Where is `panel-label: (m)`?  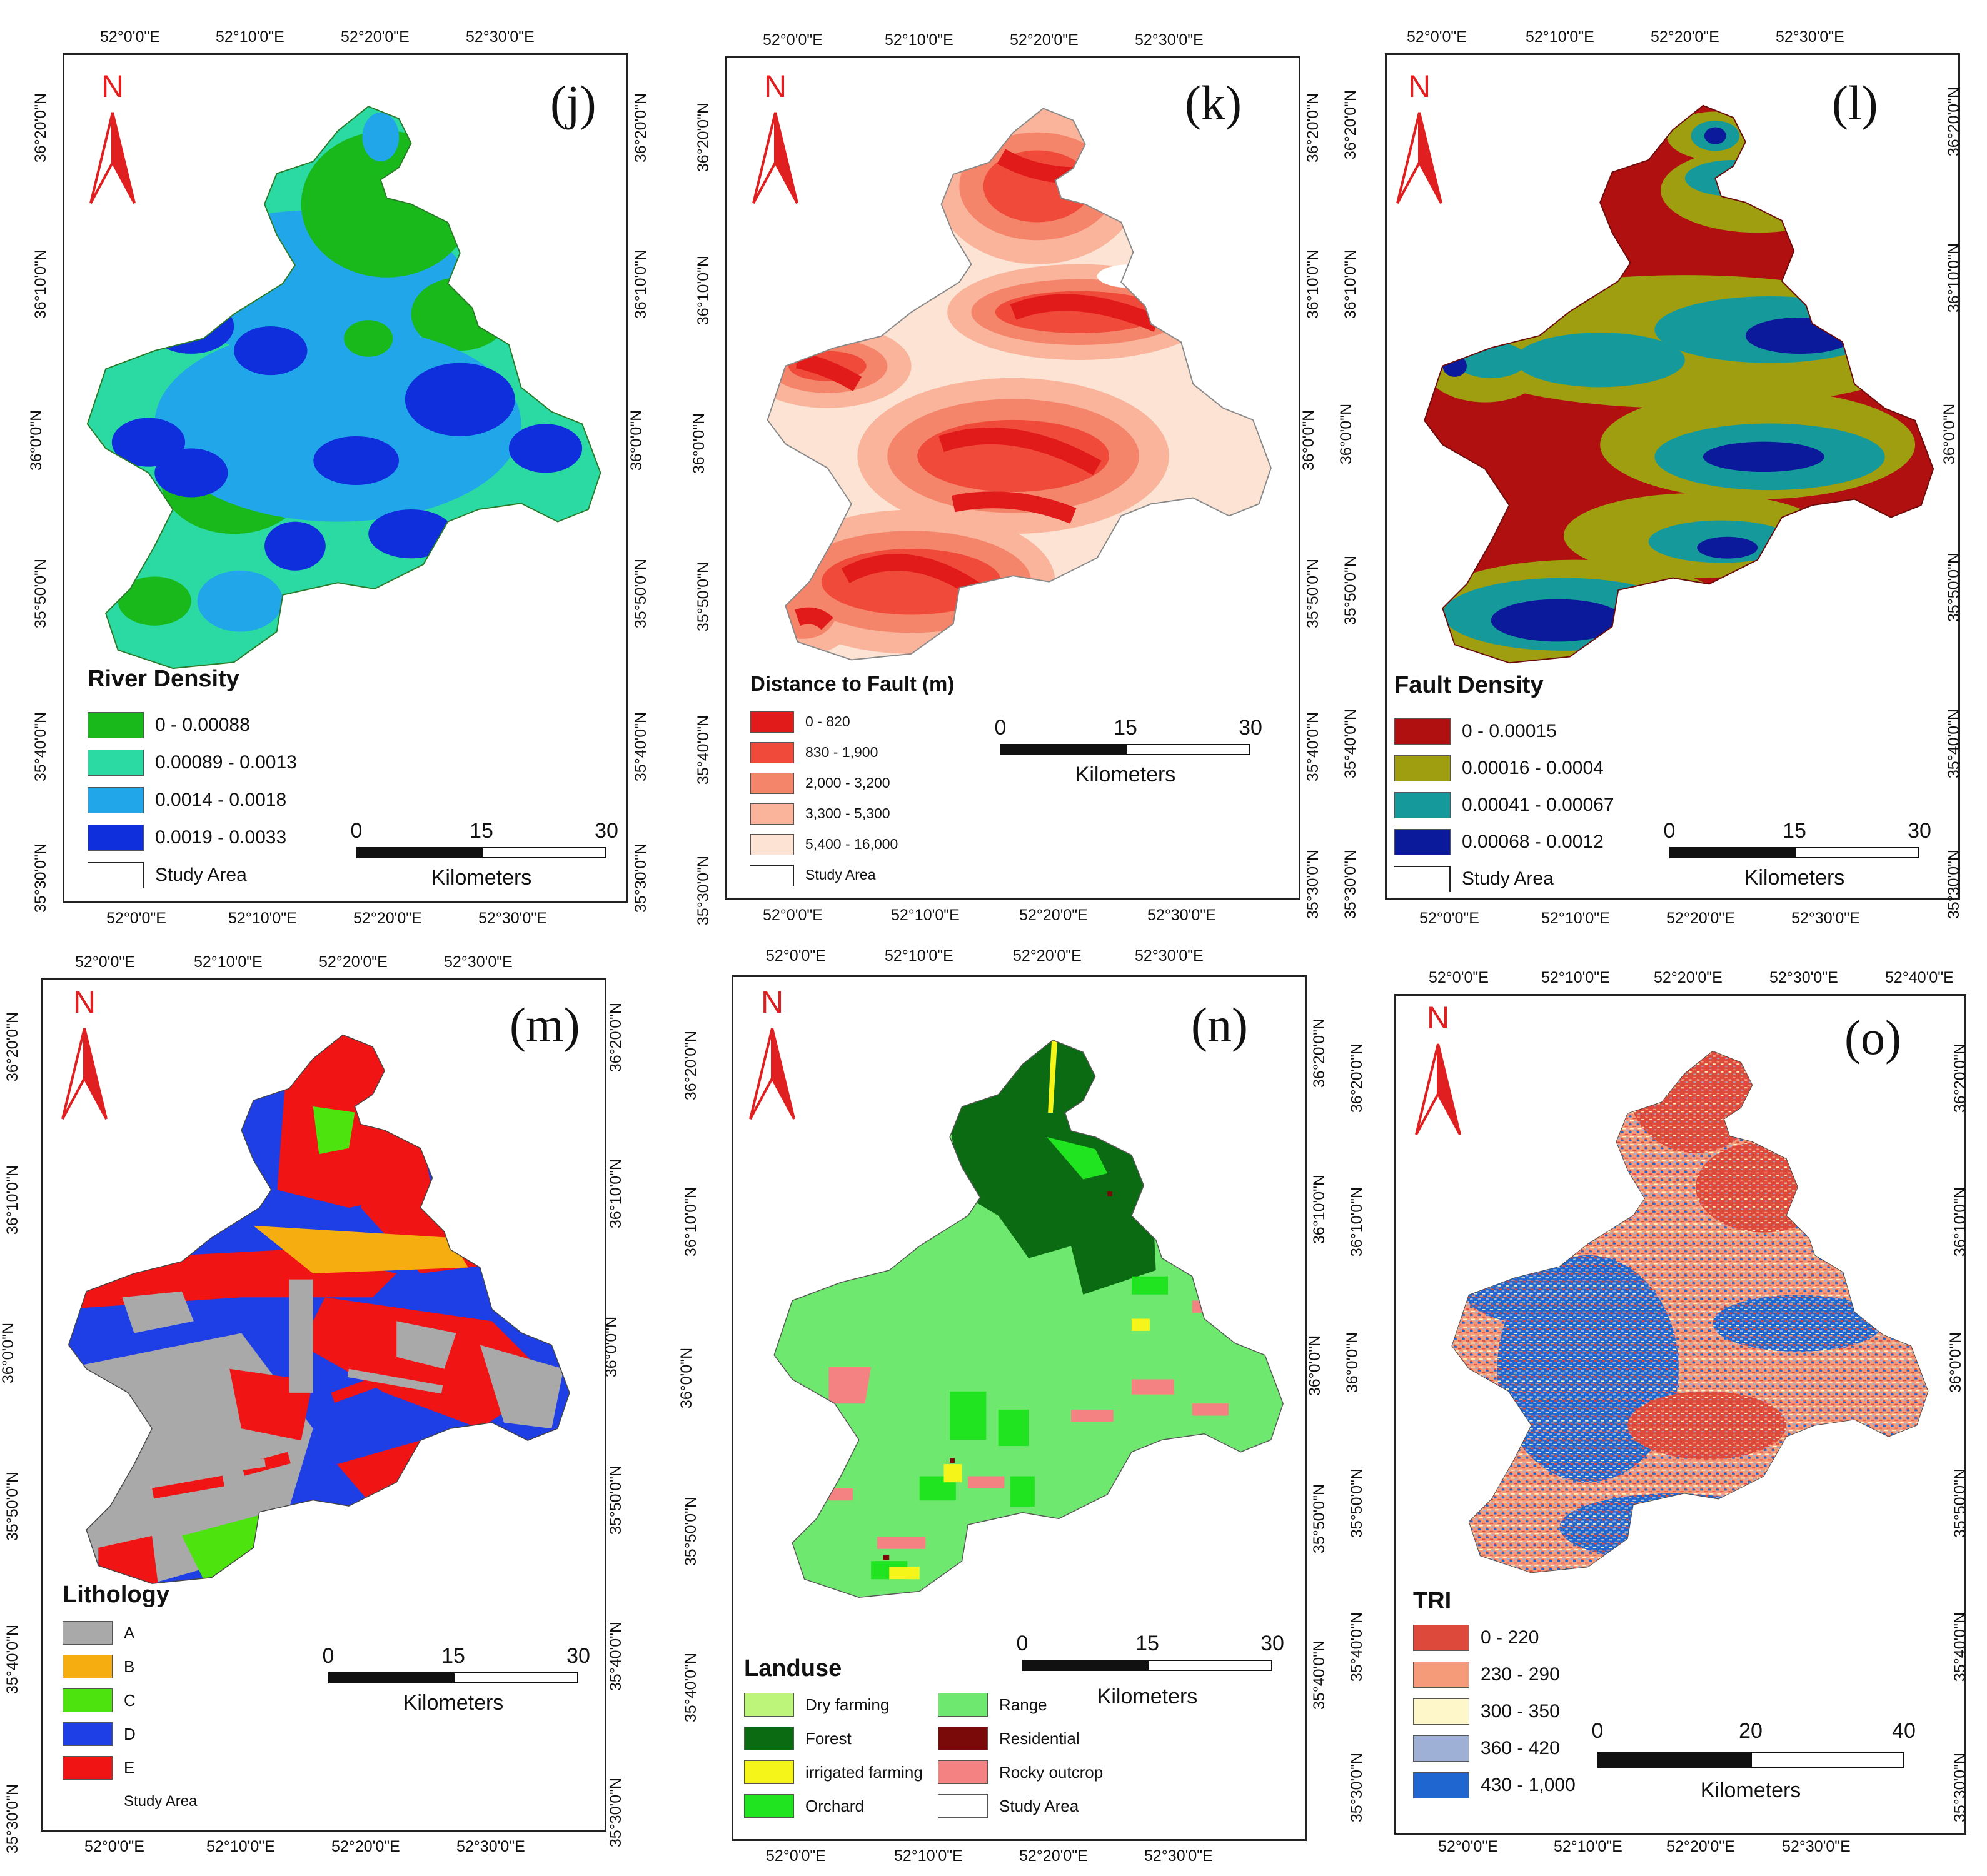
panel-label: (m) is located at coordinates (545, 1025).